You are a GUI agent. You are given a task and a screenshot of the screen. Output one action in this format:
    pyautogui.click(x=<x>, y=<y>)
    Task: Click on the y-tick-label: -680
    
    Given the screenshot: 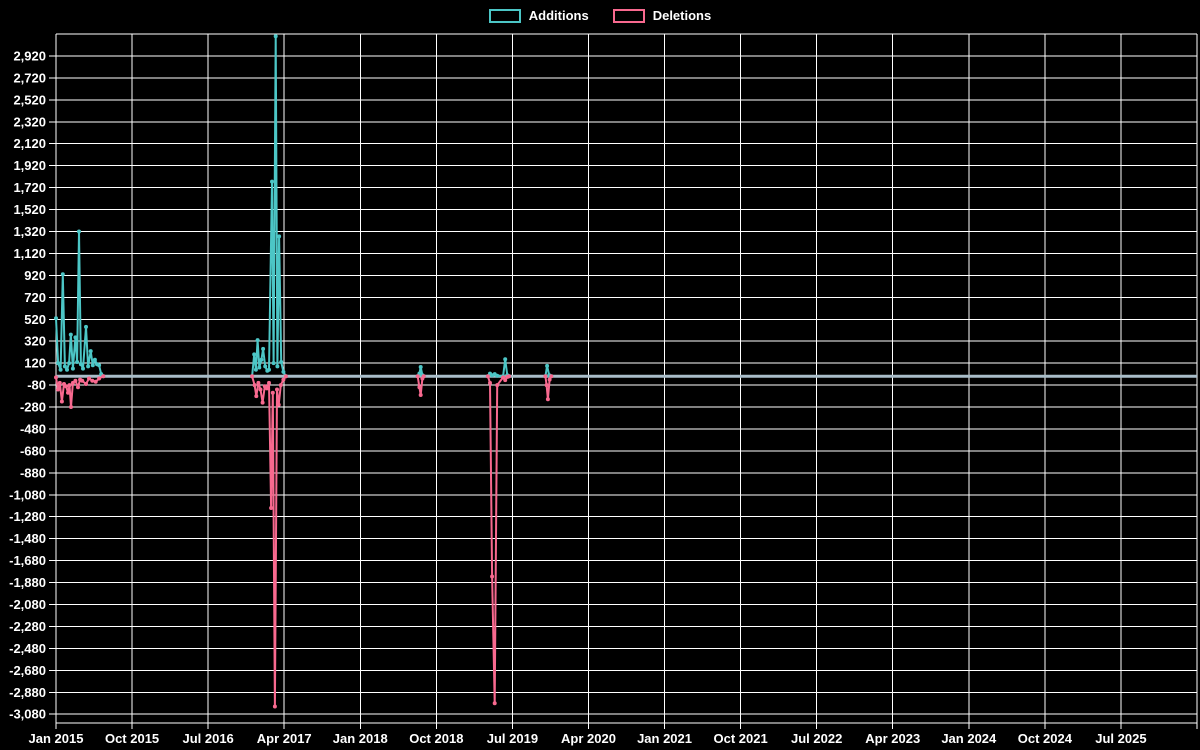 What is the action you would take?
    pyautogui.click(x=33, y=450)
    